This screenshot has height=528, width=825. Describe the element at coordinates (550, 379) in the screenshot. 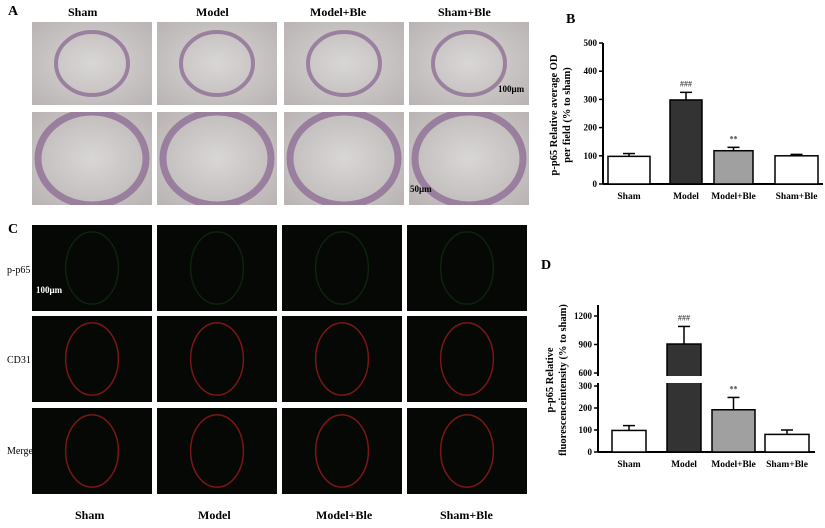

I see `y-axis-label: p-p65 Relative` at that location.